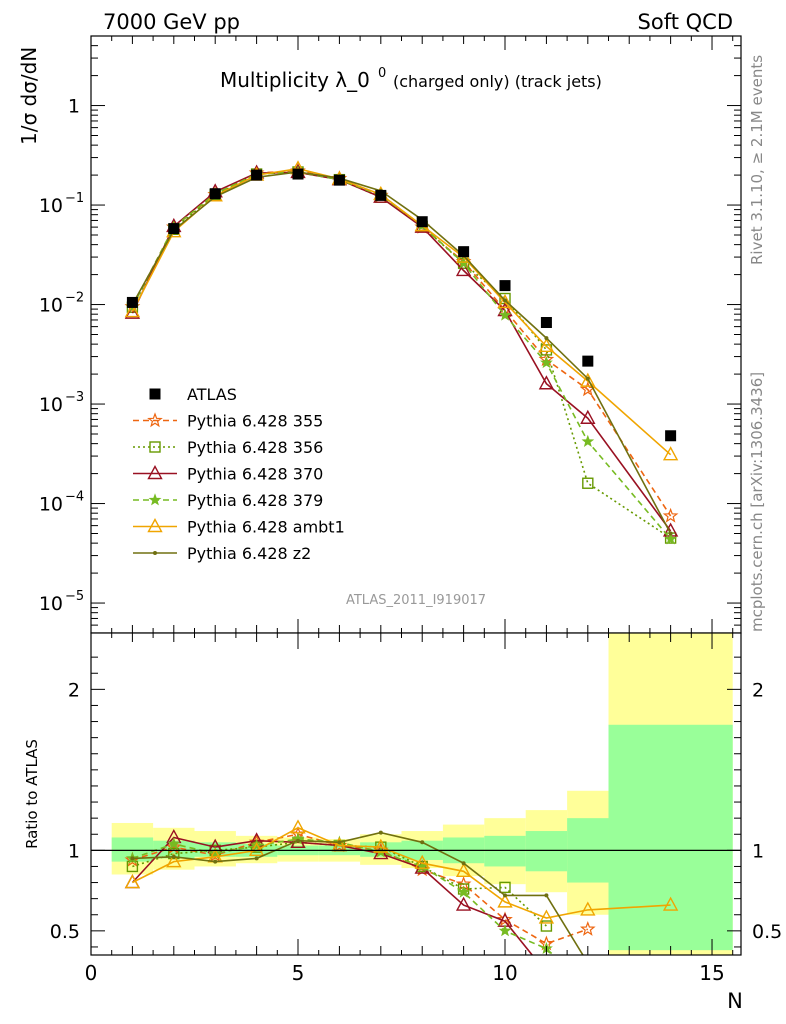 This screenshot has height=1024, width=786. Describe the element at coordinates (767, 932) in the screenshot. I see `ratio-y-tick-label-right: 0.5` at that location.